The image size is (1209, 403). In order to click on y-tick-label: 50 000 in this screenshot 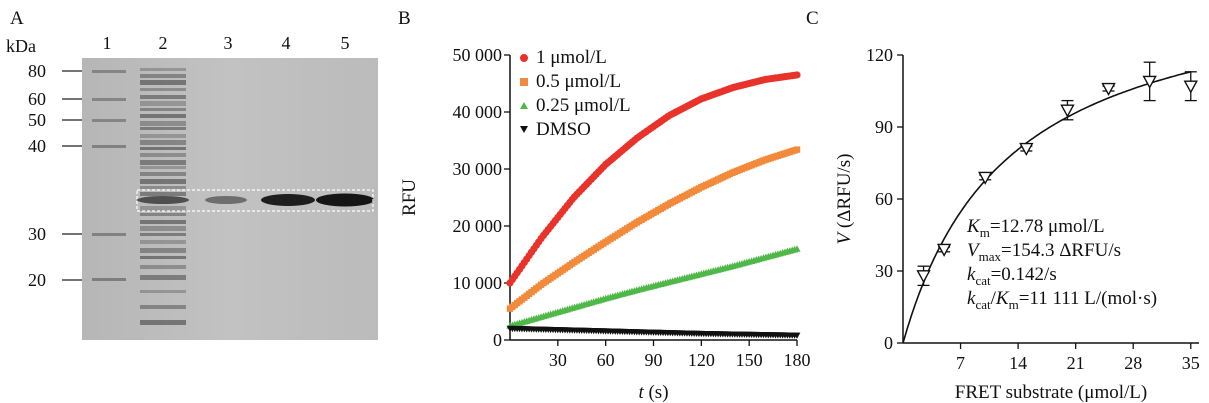, I will do `click(478, 55)`.